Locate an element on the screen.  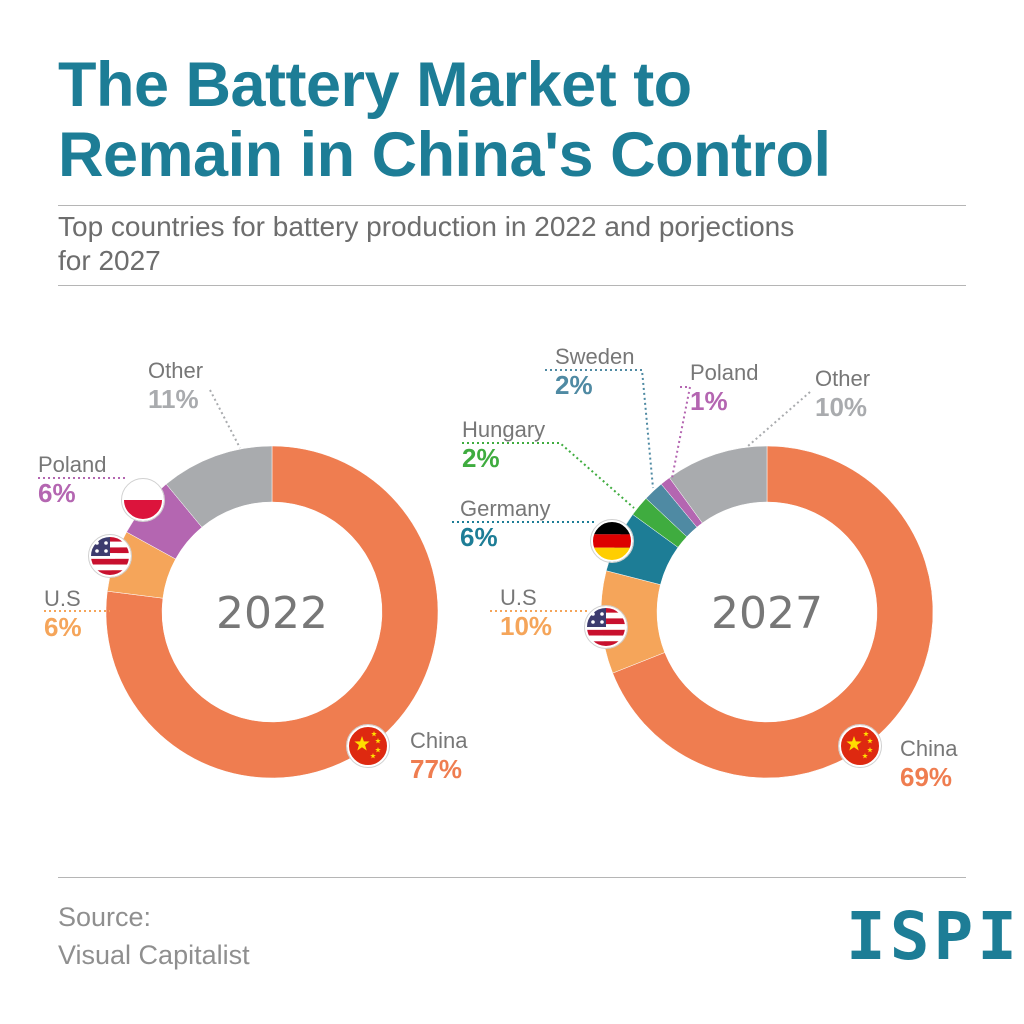
slice-name-label: Germany is located at coordinates (505, 508).